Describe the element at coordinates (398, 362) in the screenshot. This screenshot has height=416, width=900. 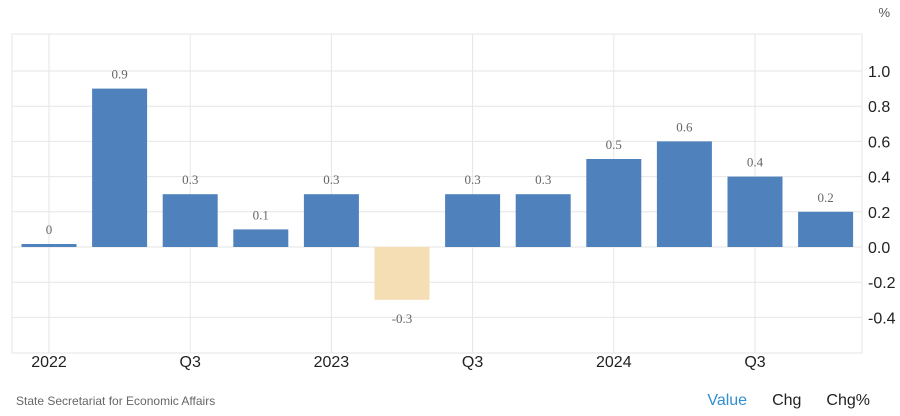
I see `x-axis-ticks: 2022 Q3 2023 Q3 2024 Q3` at that location.